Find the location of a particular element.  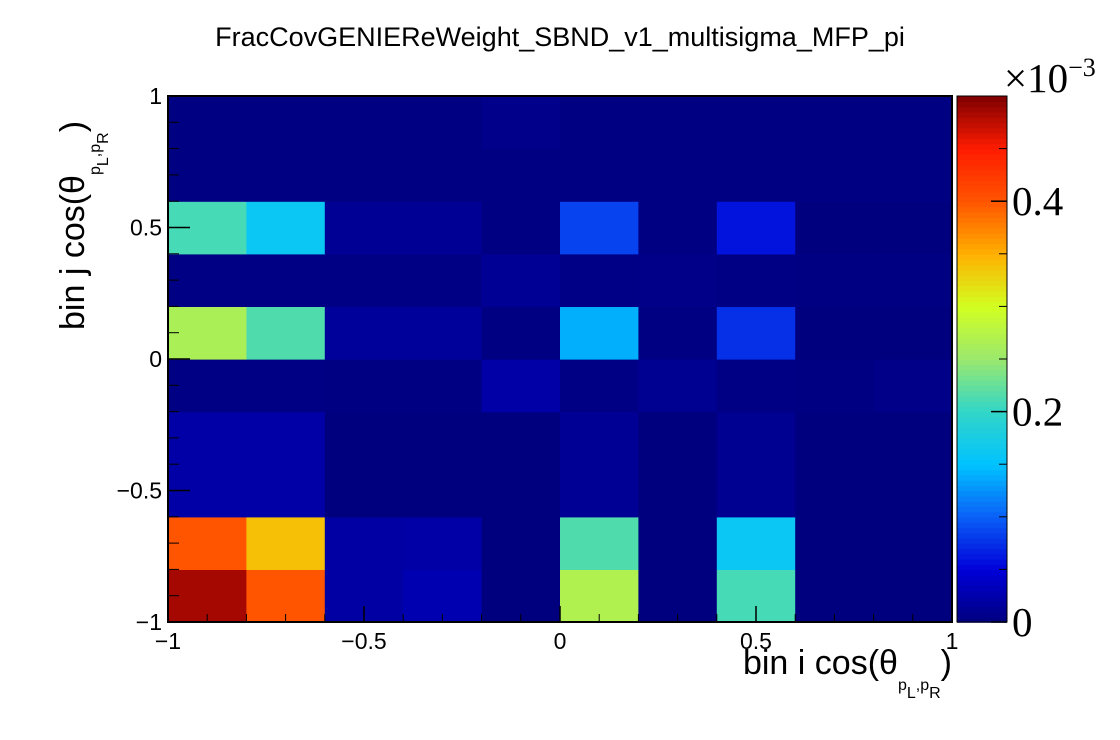

y-axis-title-sub-1-script: L is located at coordinates (103, 161).